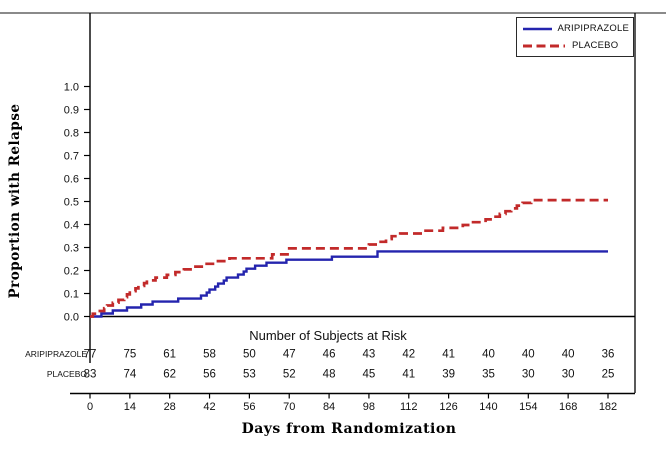 Image resolution: width=666 pixels, height=453 pixels. Describe the element at coordinates (129, 355) in the screenshot. I see `risk-count: 75` at that location.